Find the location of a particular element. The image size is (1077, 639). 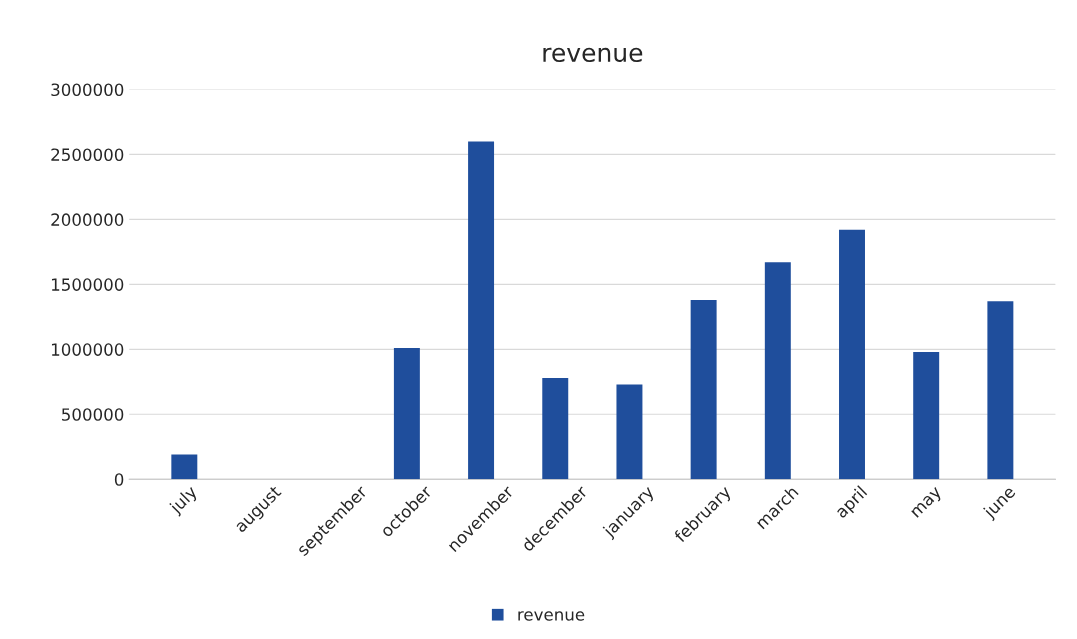

legend-label: revenue is located at coordinates (551, 616).